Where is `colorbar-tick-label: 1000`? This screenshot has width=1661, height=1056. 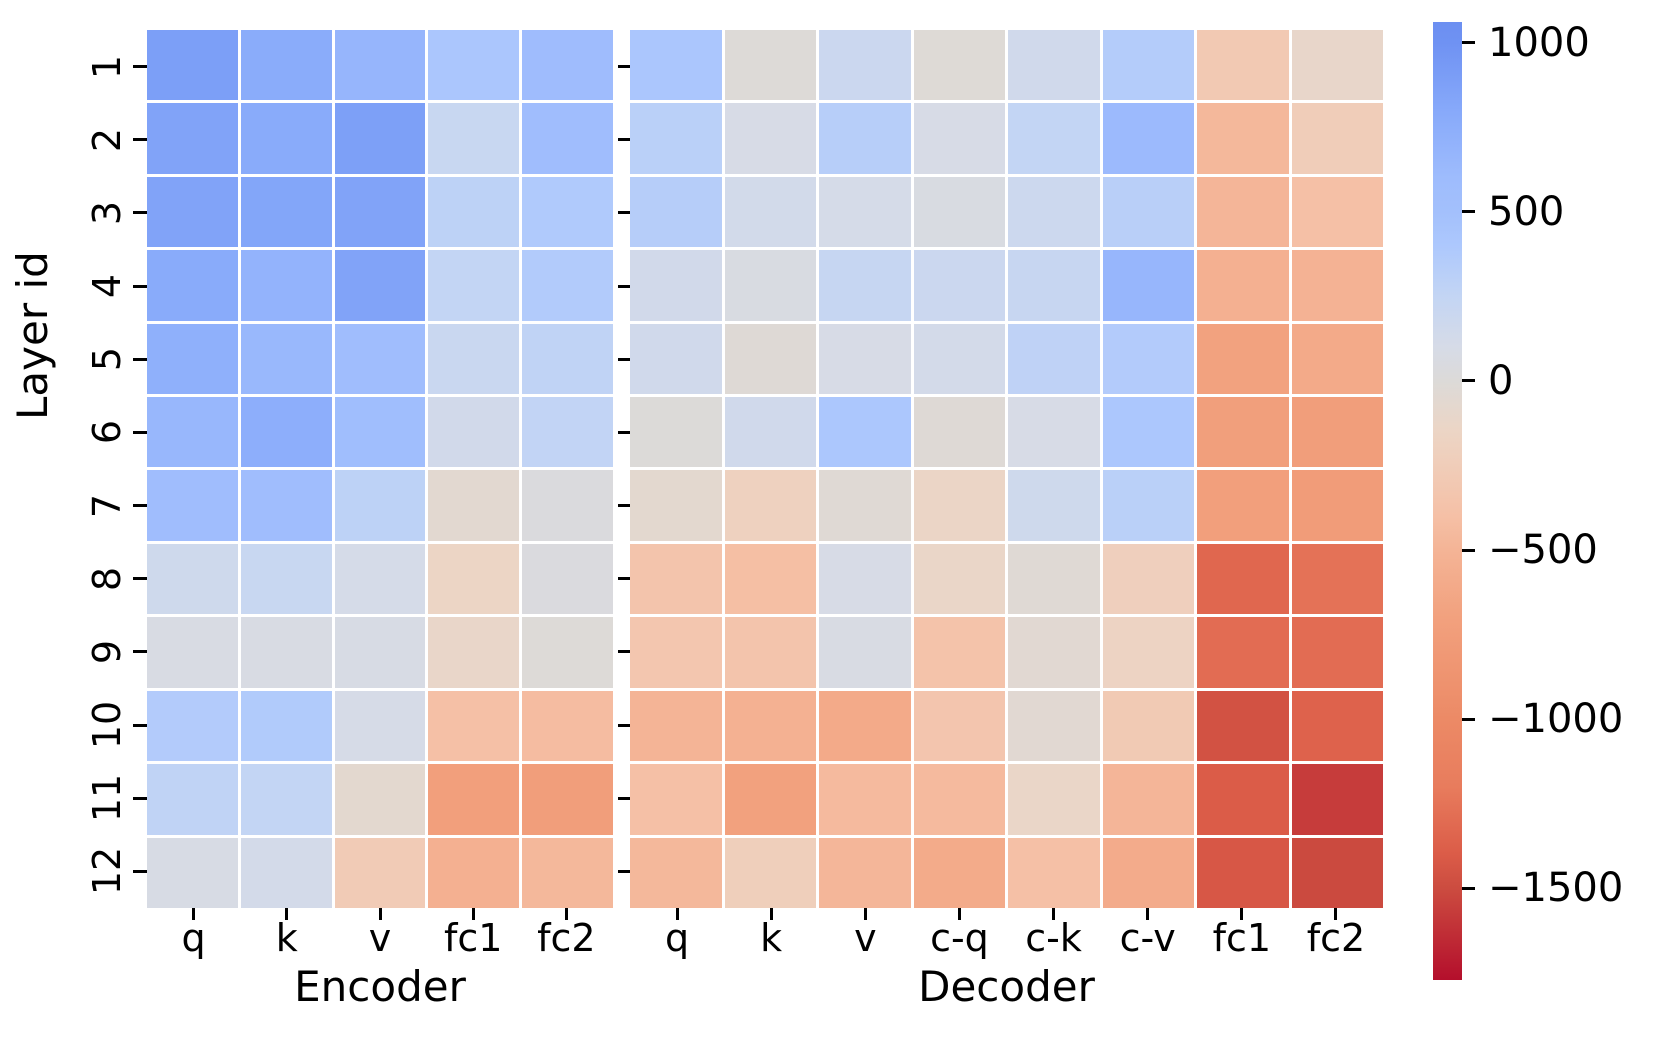
colorbar-tick-label: 1000 is located at coordinates (1539, 42).